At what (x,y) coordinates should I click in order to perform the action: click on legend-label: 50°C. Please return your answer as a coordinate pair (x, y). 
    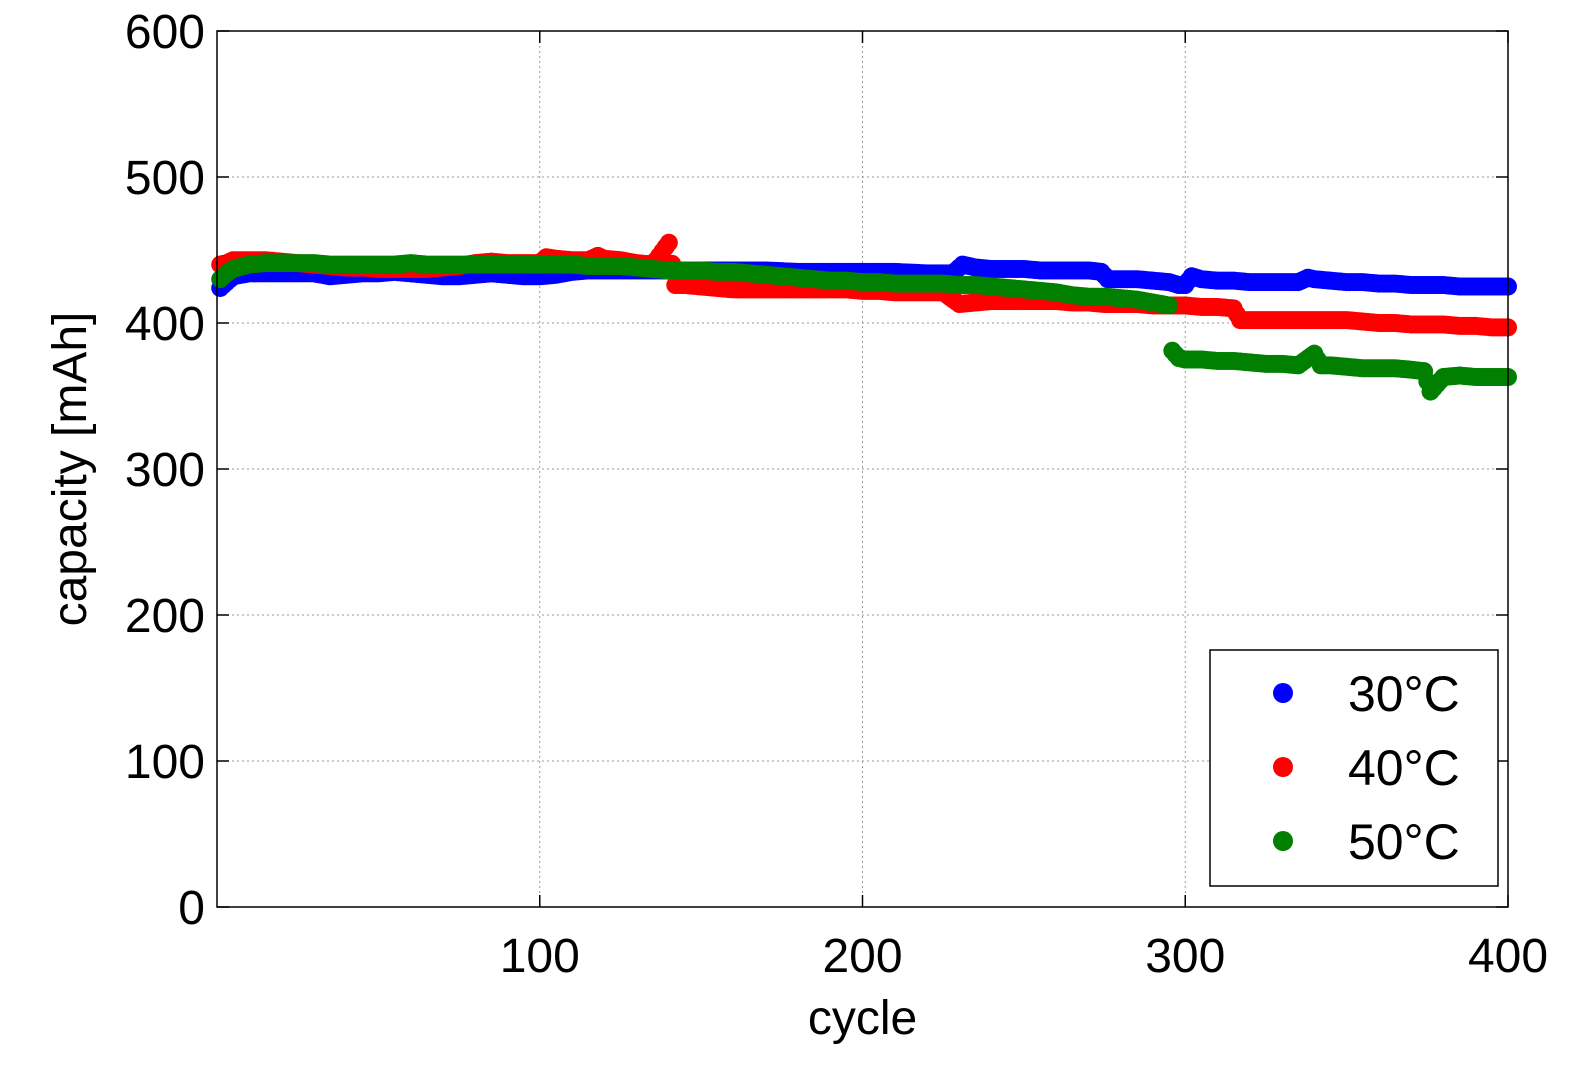
    Looking at the image, I should click on (1404, 842).